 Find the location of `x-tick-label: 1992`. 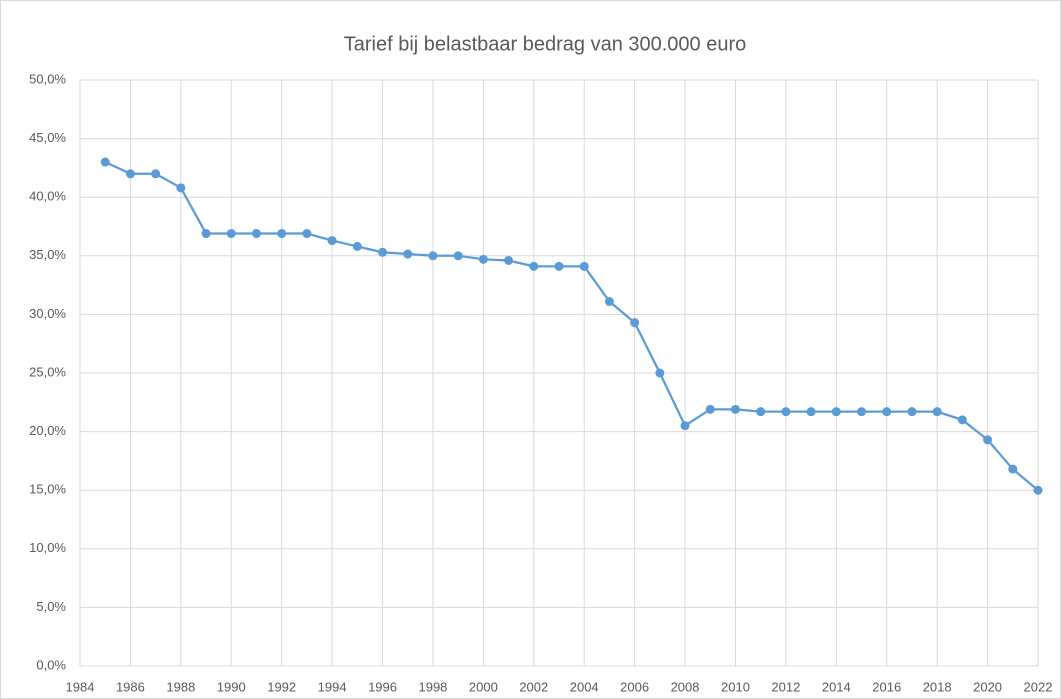

x-tick-label: 1992 is located at coordinates (281, 686).